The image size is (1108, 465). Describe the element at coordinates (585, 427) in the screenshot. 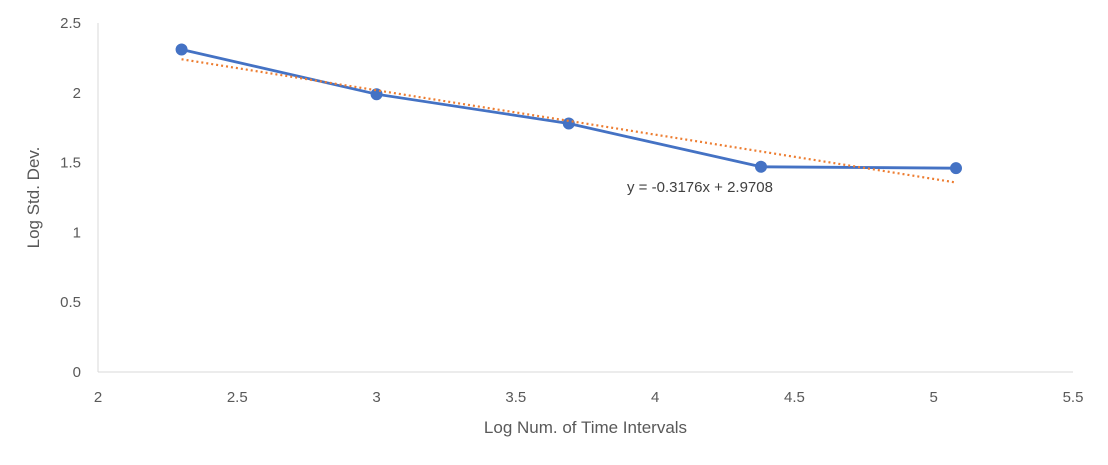

I see `x-axis-title: Log Num. of Time Intervals` at that location.